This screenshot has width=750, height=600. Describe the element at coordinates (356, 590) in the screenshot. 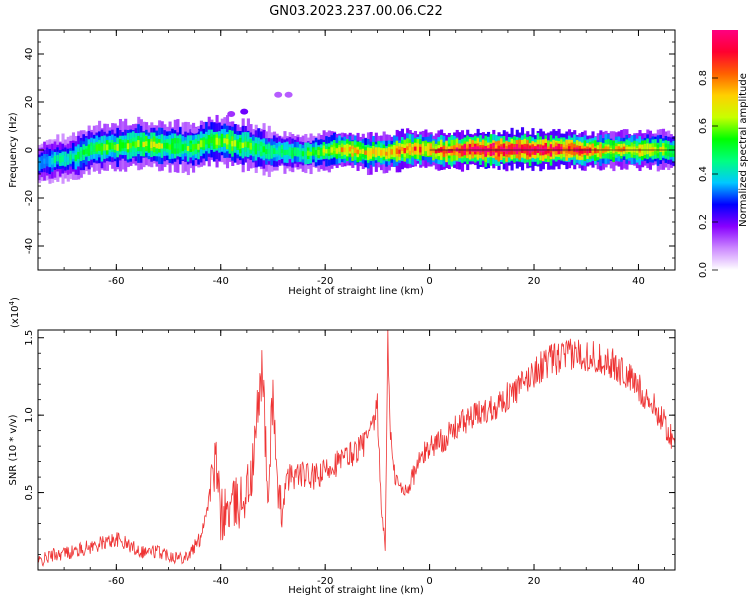

I see `snr-x-label: Height of straight line (km)` at that location.